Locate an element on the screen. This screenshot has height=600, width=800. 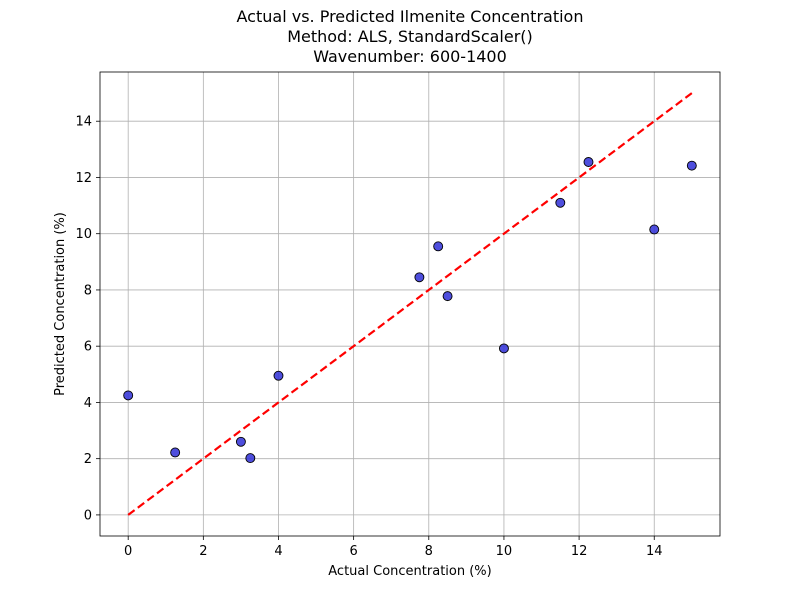
x-axis-label: Actual Concentration (%) is located at coordinates (409, 571).